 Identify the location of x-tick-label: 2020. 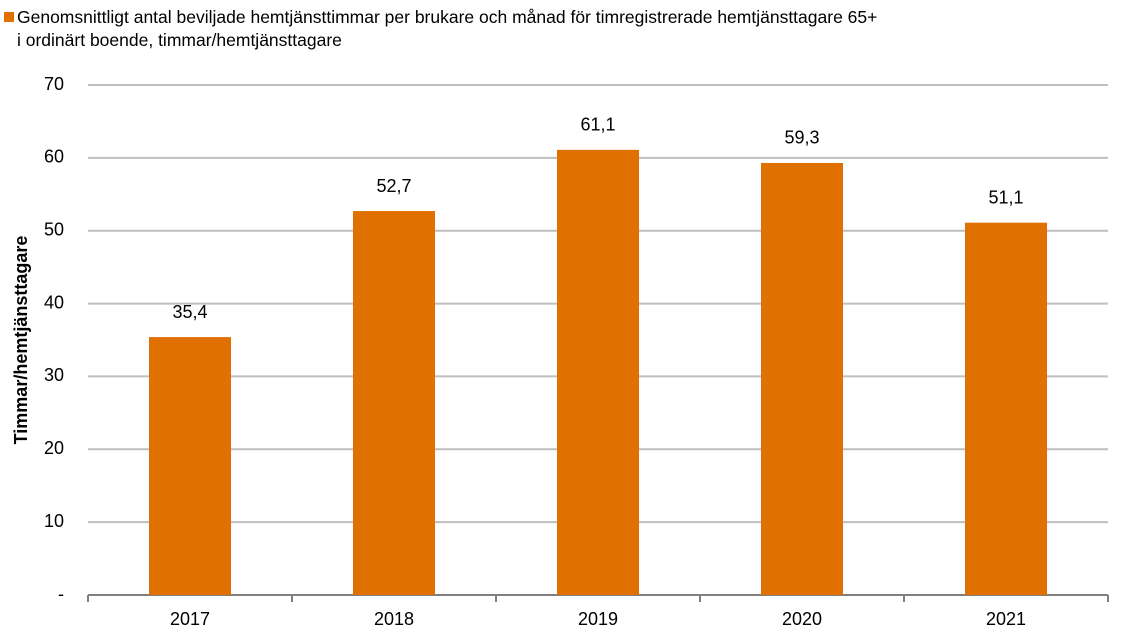
(802, 619).